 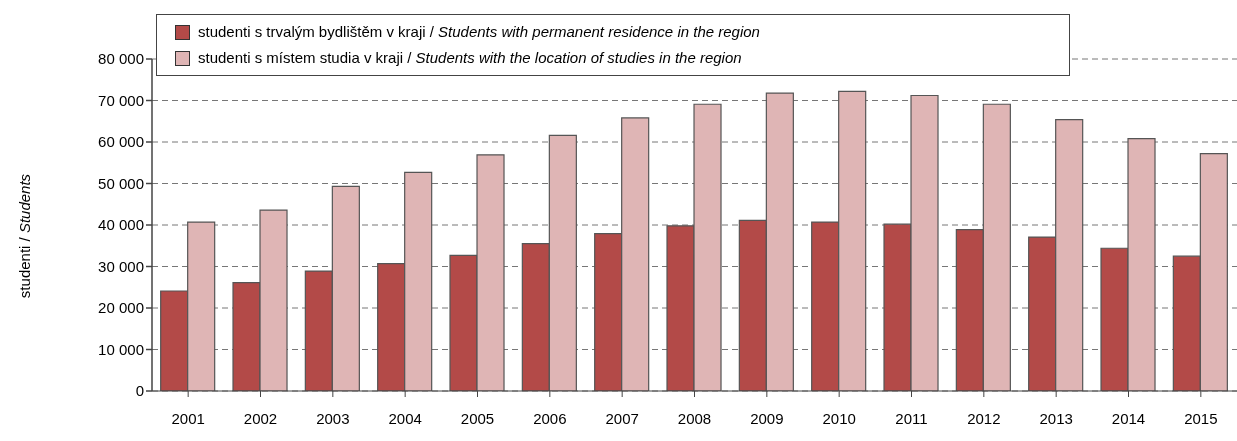 What do you see at coordinates (121, 59) in the screenshot?
I see `y-tick-label: 80 000` at bounding box center [121, 59].